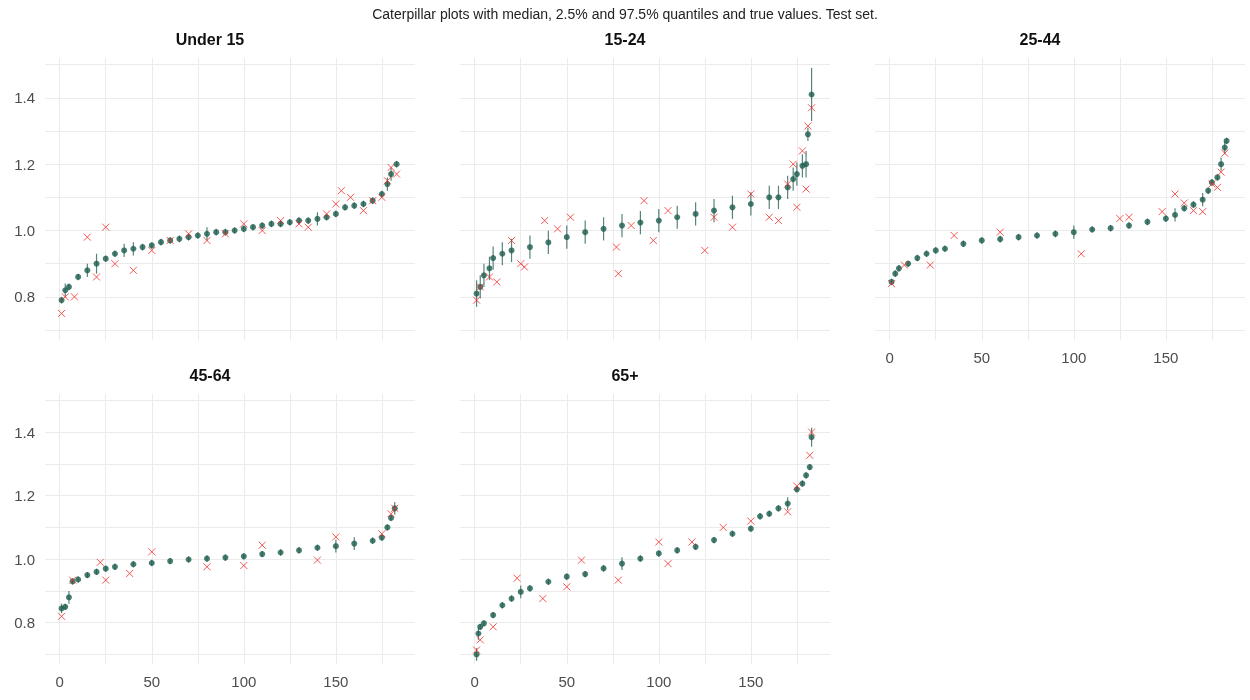 Image resolution: width=1250 pixels, height=700 pixels. I want to click on text: Caterpillar plots with median, 2.5% and 97.5% quantiles and true values. Test set., so click(625, 14).